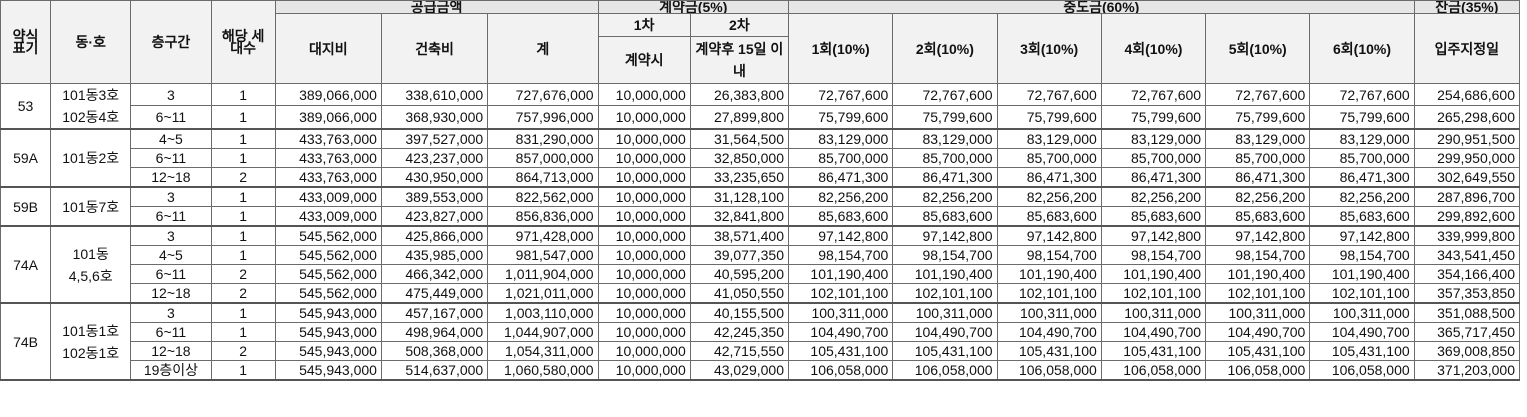 The width and height of the screenshot is (1527, 417). I want to click on interim-5-cell: 86,471,300, so click(1258, 177).